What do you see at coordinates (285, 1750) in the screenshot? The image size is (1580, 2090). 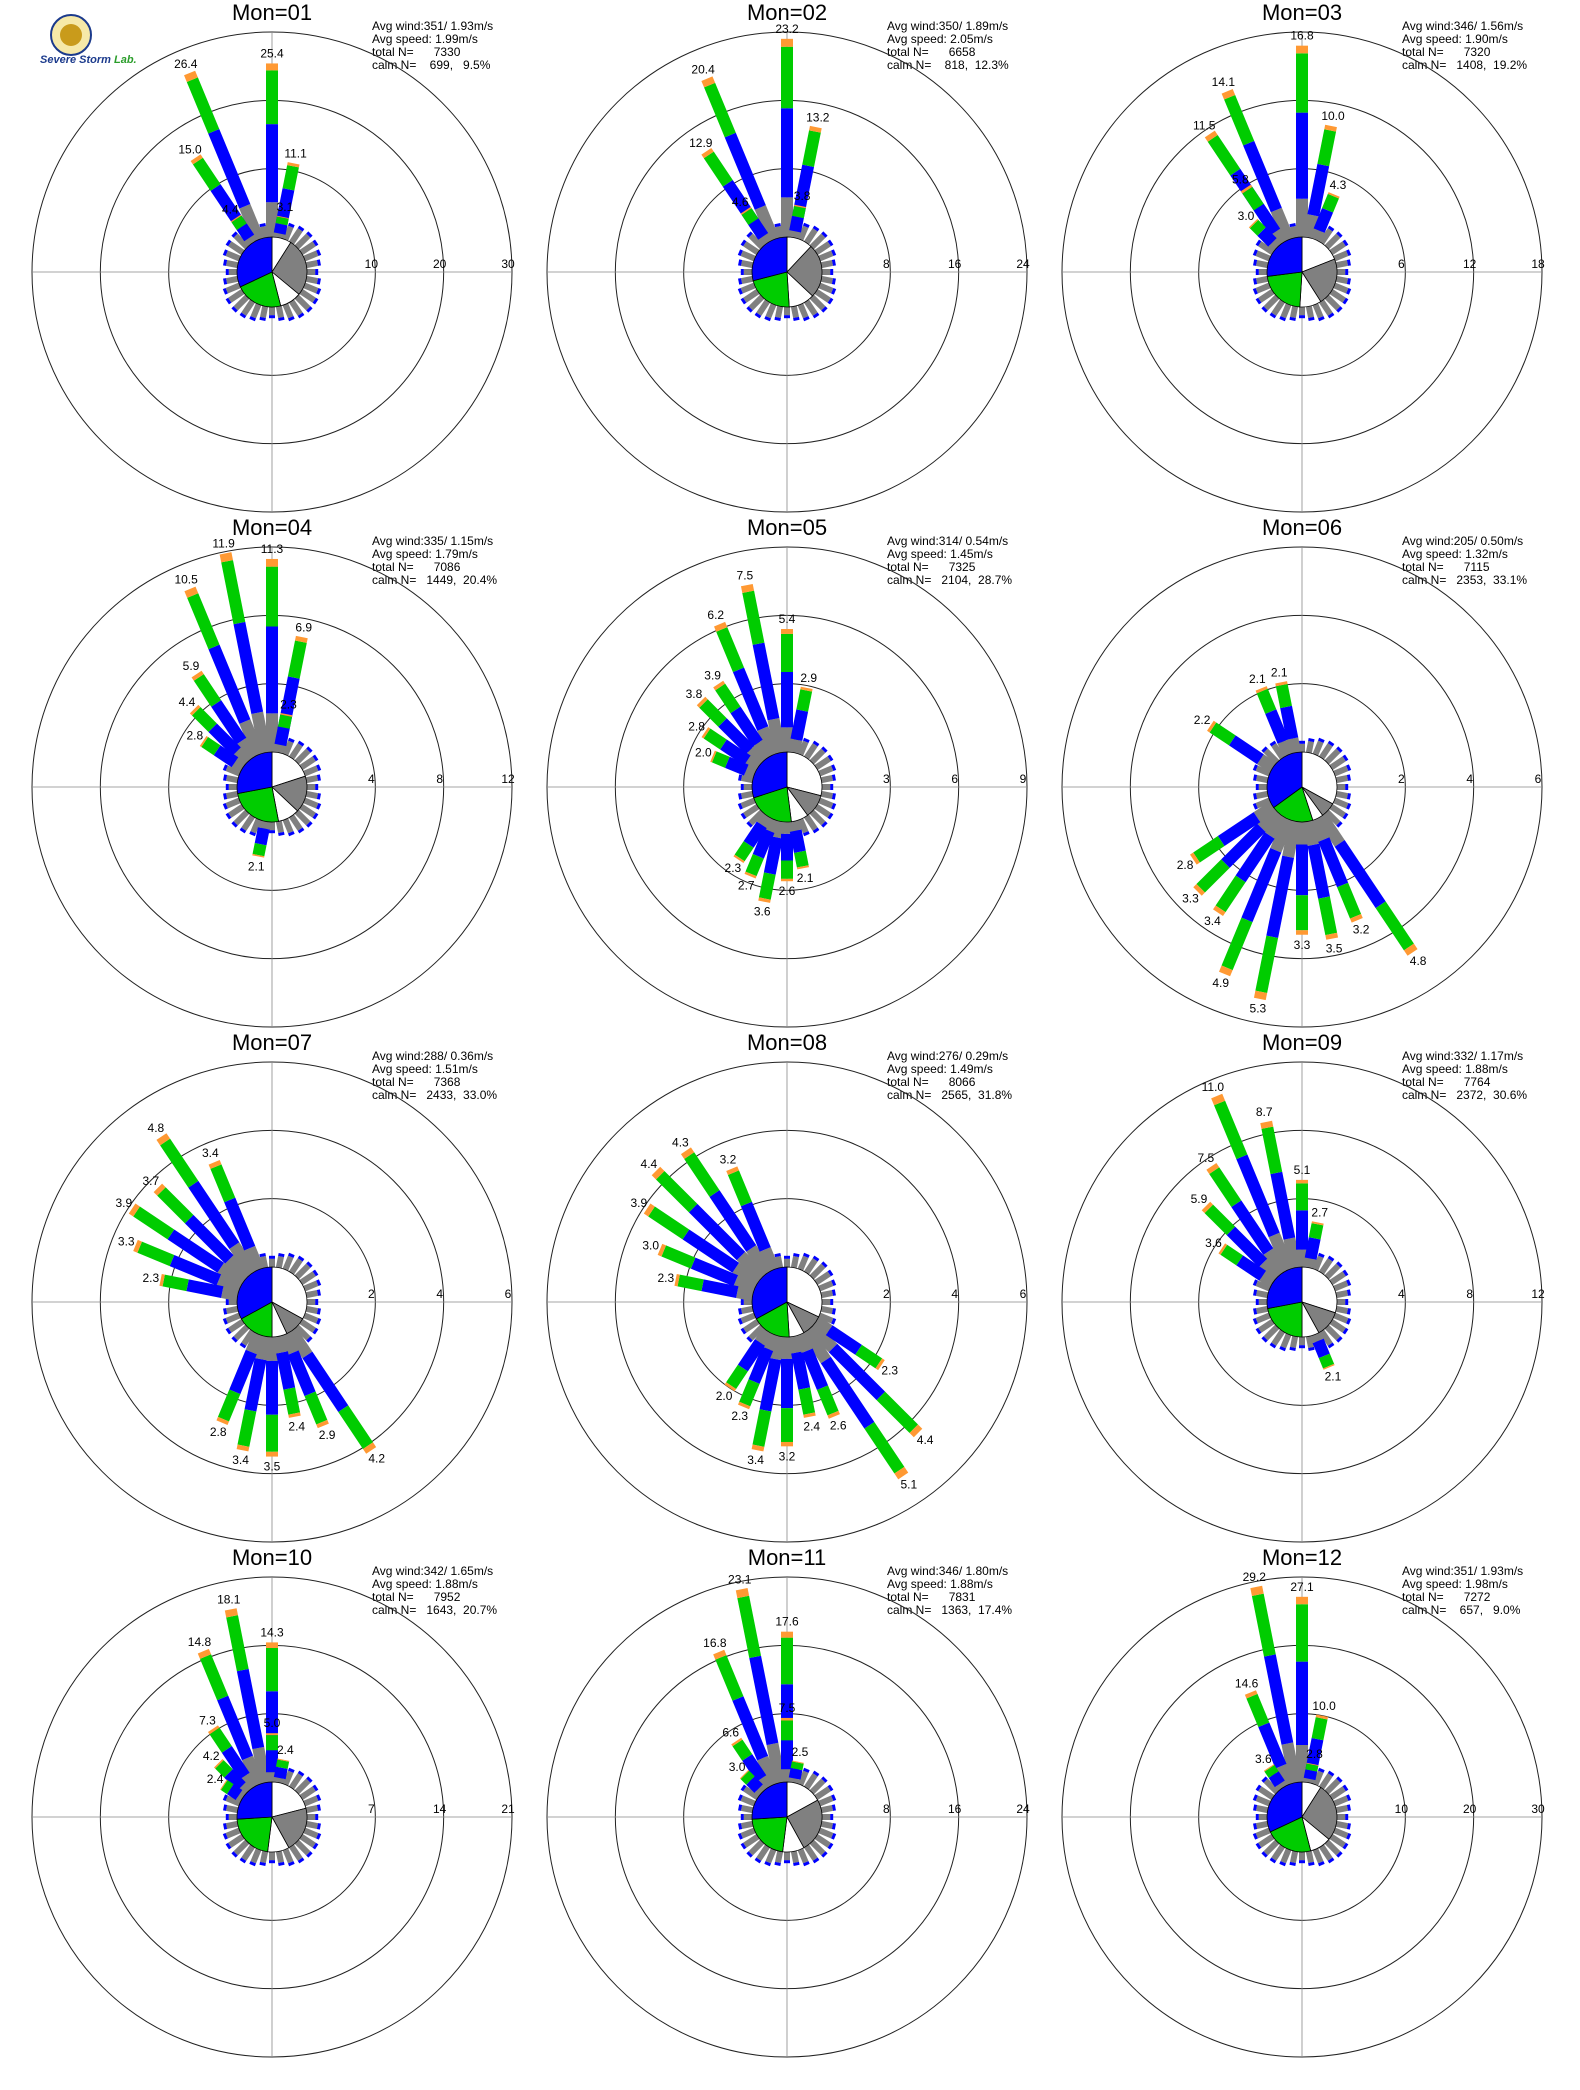 I see `bar-value-label: 2.4` at bounding box center [285, 1750].